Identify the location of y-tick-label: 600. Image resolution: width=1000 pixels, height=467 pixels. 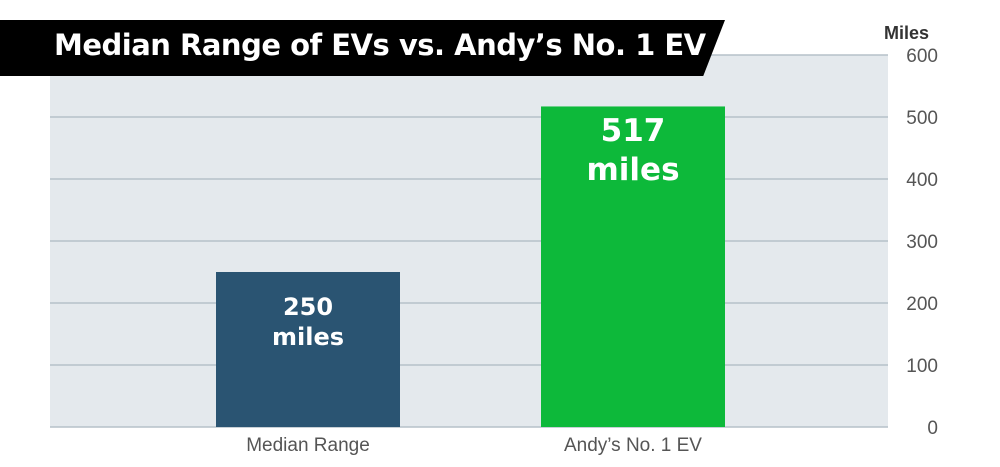
(922, 56).